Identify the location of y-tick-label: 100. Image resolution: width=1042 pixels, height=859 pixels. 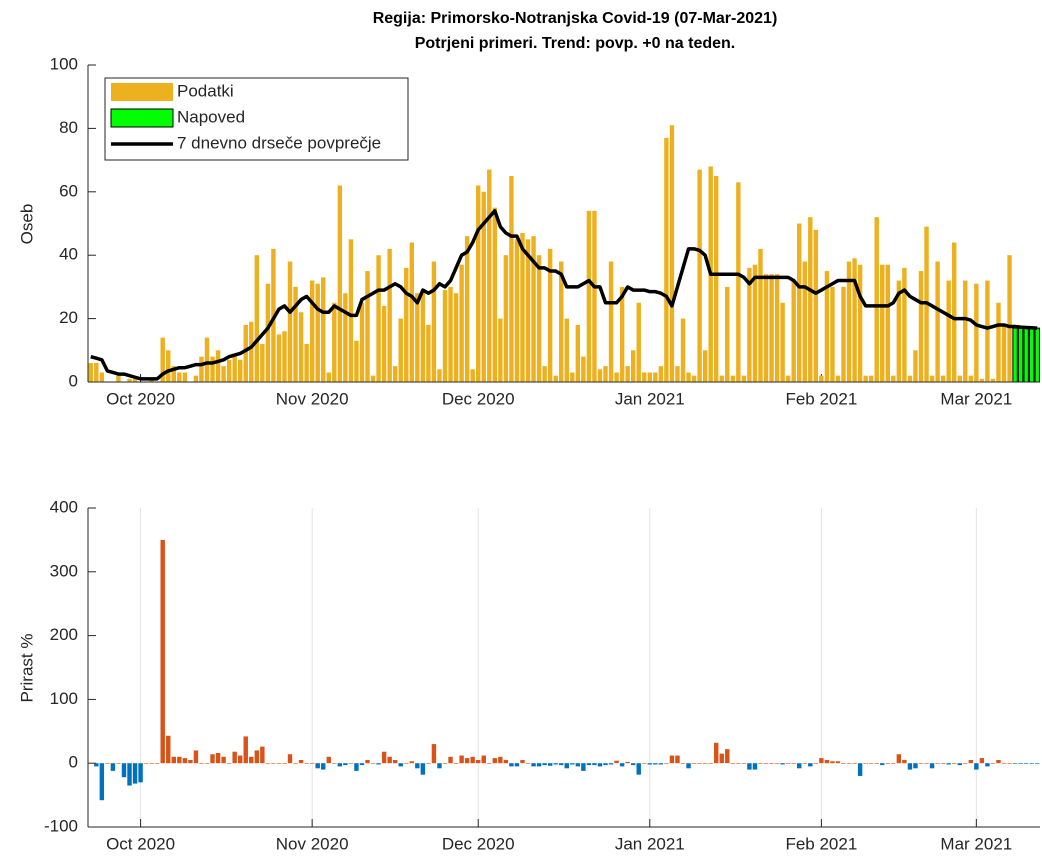
(64, 698).